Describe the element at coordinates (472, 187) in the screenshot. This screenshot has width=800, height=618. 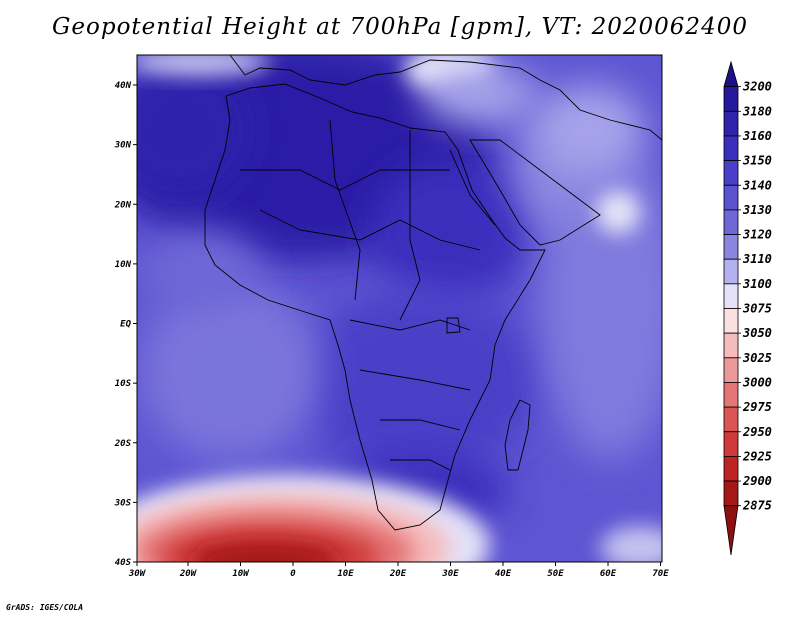
I see `red-sea` at that location.